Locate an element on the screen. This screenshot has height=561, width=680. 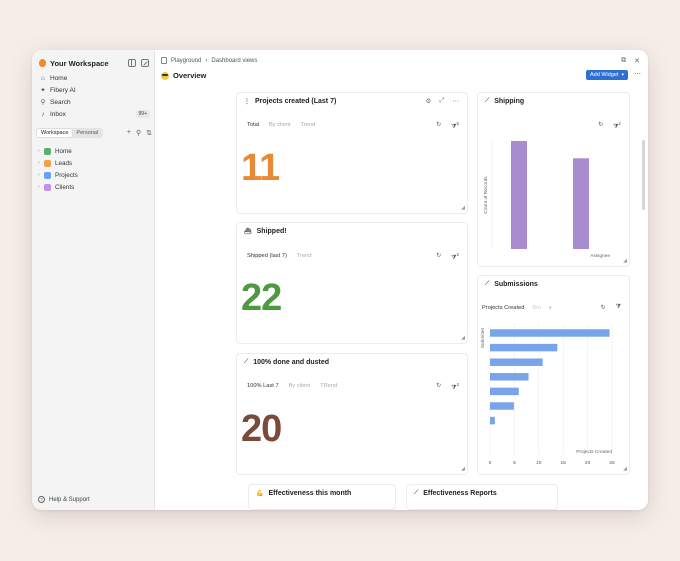
open-external-icon: ⧉ is located at coordinates (624, 60).